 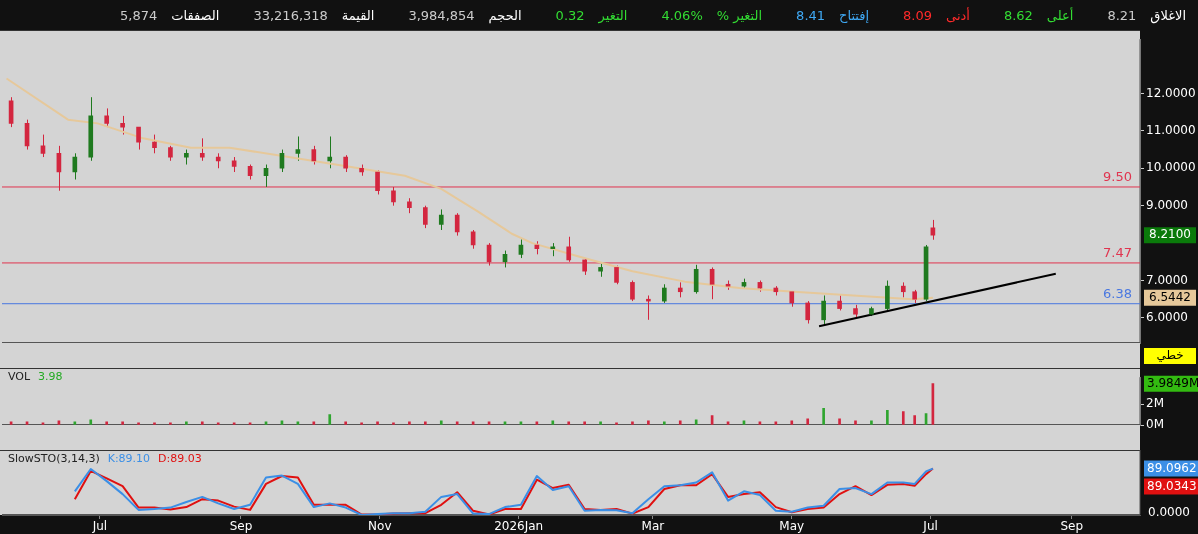 What do you see at coordinates (958, 15) in the screenshot?
I see `text: أدنى` at bounding box center [958, 15].